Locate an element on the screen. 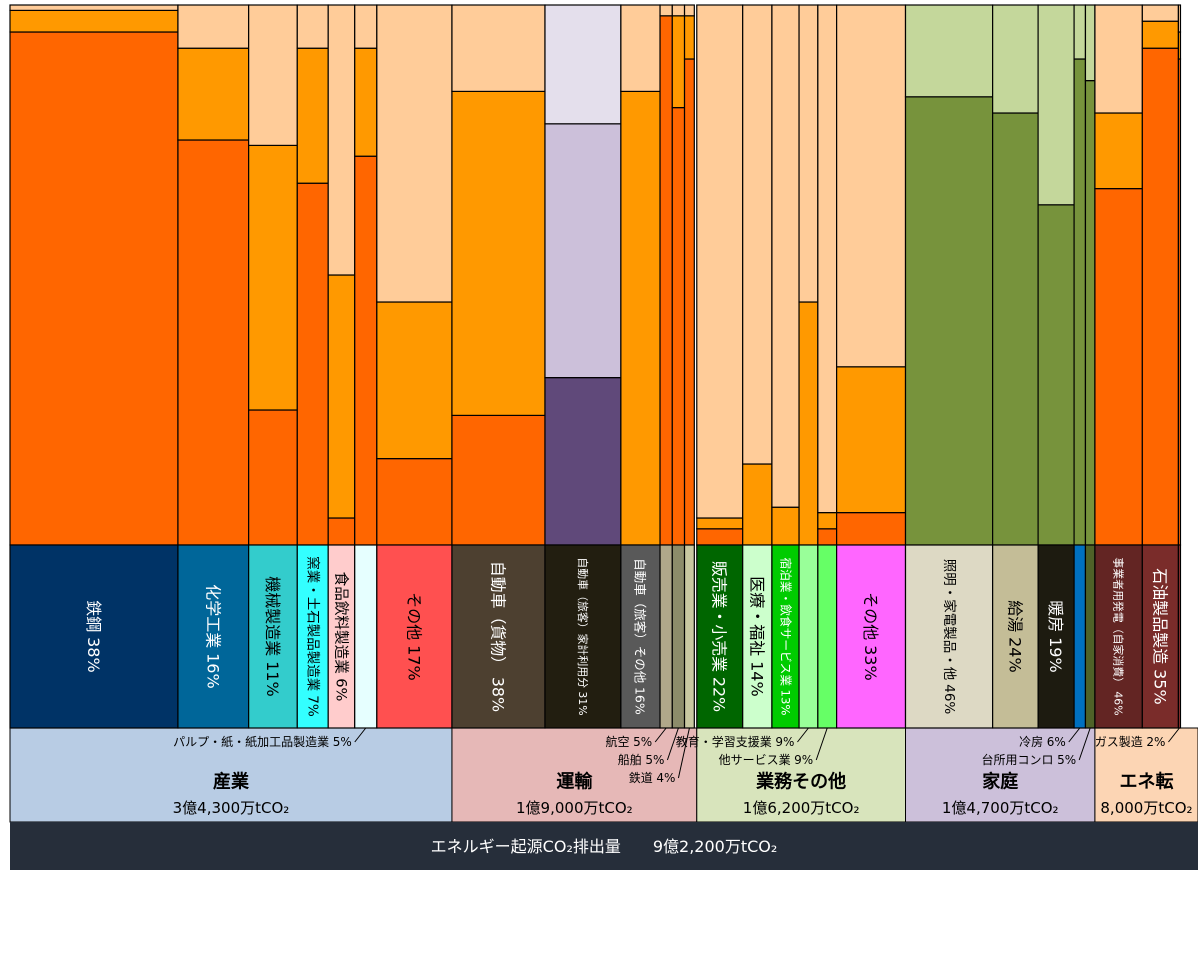 This screenshot has width=1198, height=953. item-value: 7% is located at coordinates (313, 706).